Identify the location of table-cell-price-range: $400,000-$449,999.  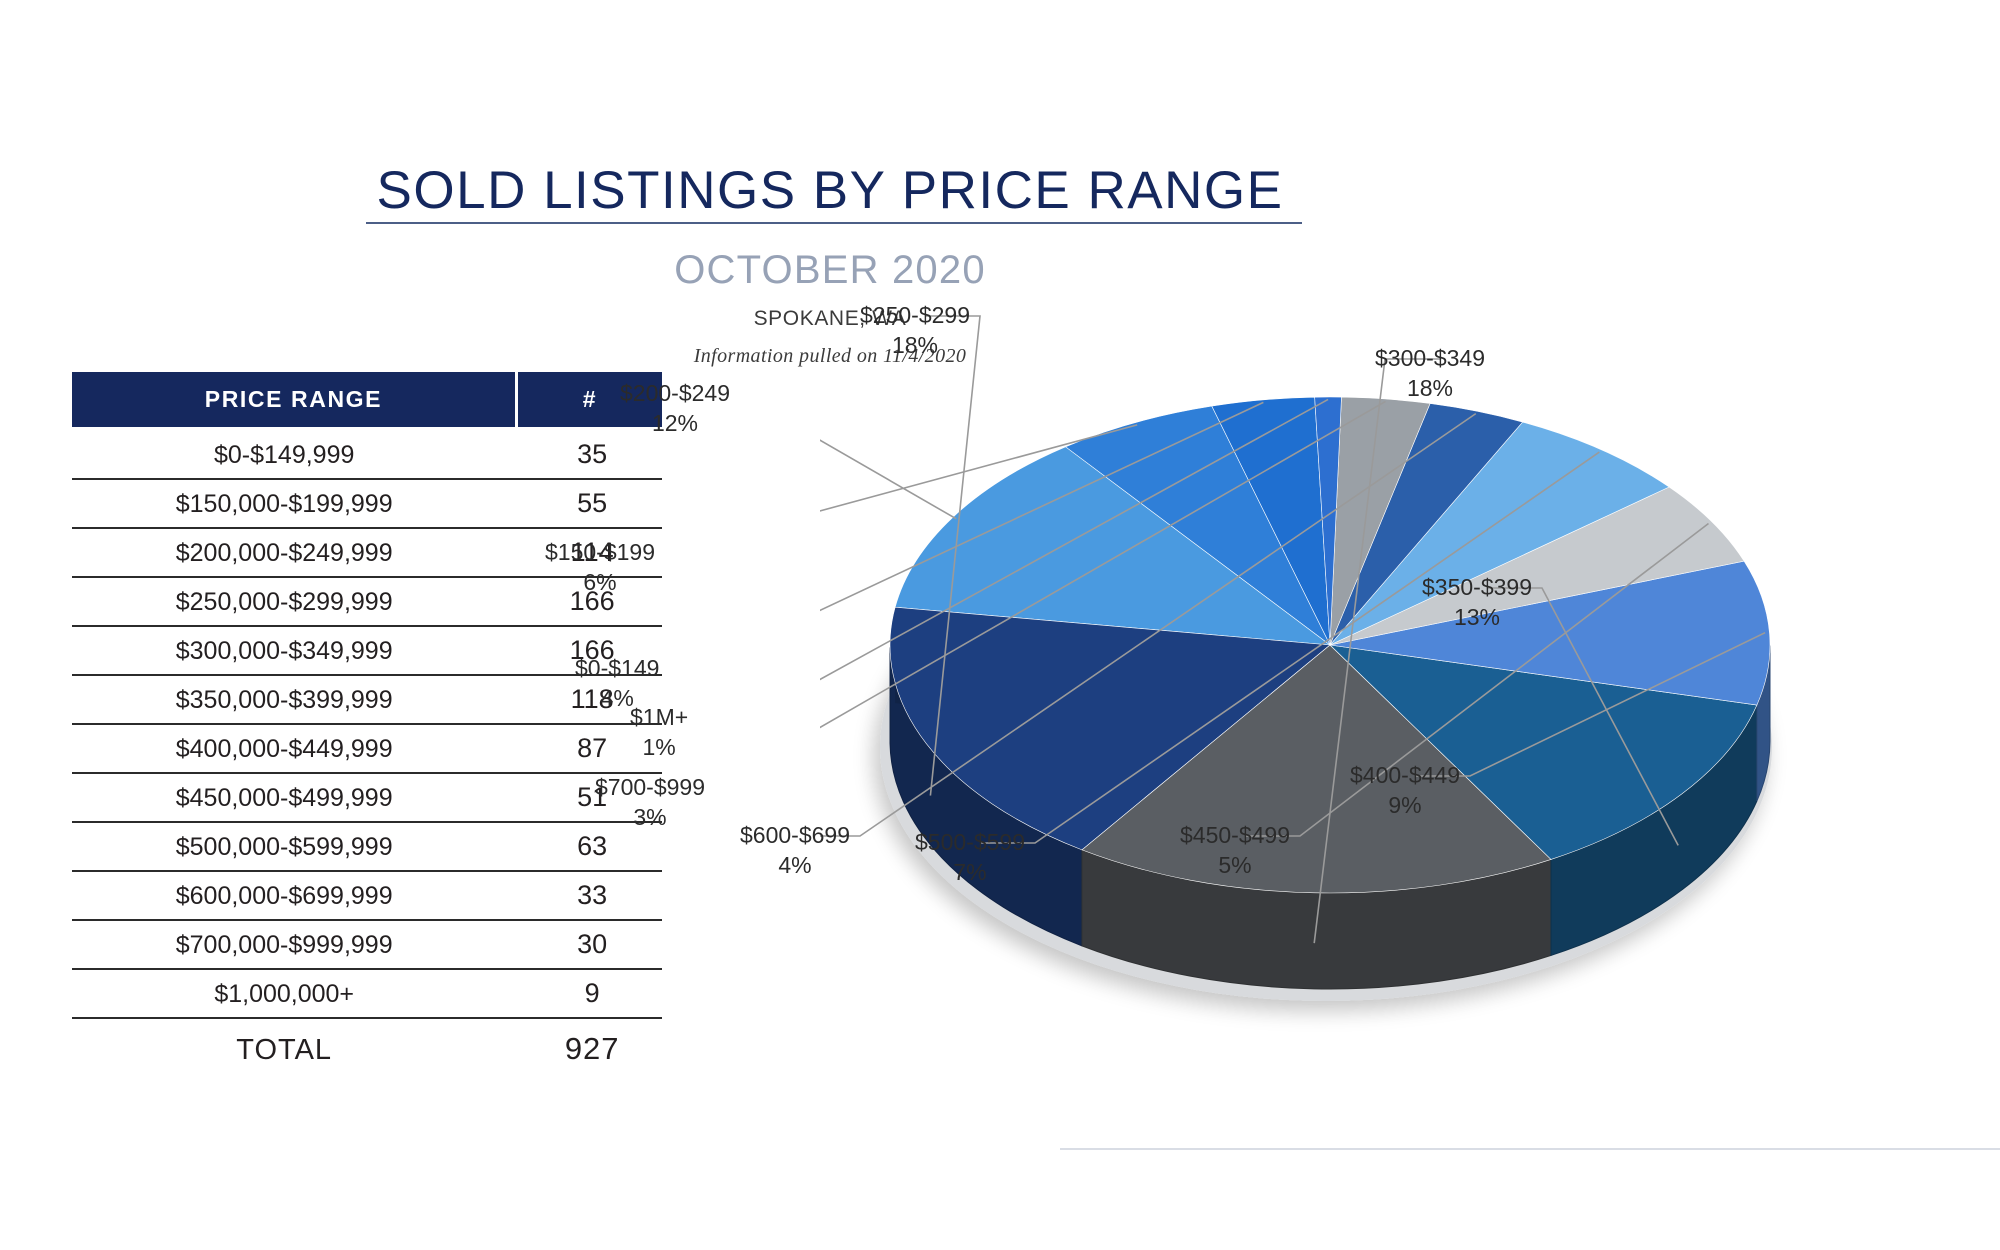
(294, 749).